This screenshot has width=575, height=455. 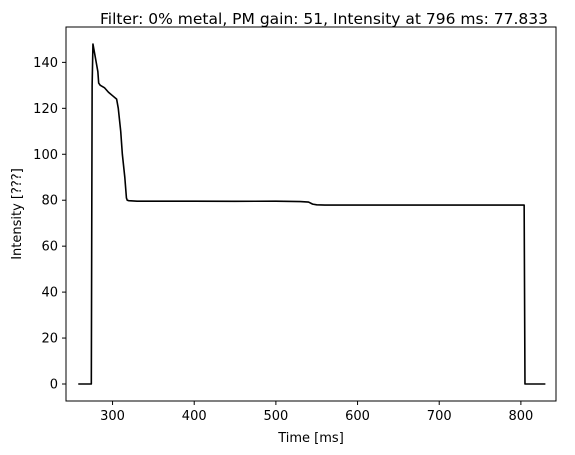 What do you see at coordinates (112, 416) in the screenshot?
I see `x-tick-label: 300` at bounding box center [112, 416].